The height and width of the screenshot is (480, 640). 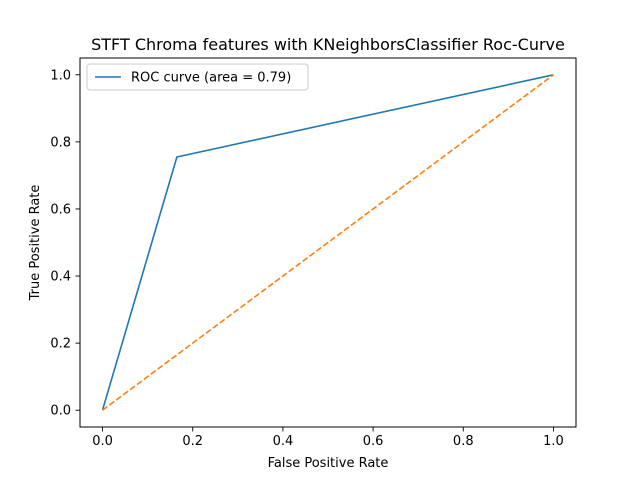 What do you see at coordinates (102, 441) in the screenshot?
I see `x-tick-label: 0.0` at bounding box center [102, 441].